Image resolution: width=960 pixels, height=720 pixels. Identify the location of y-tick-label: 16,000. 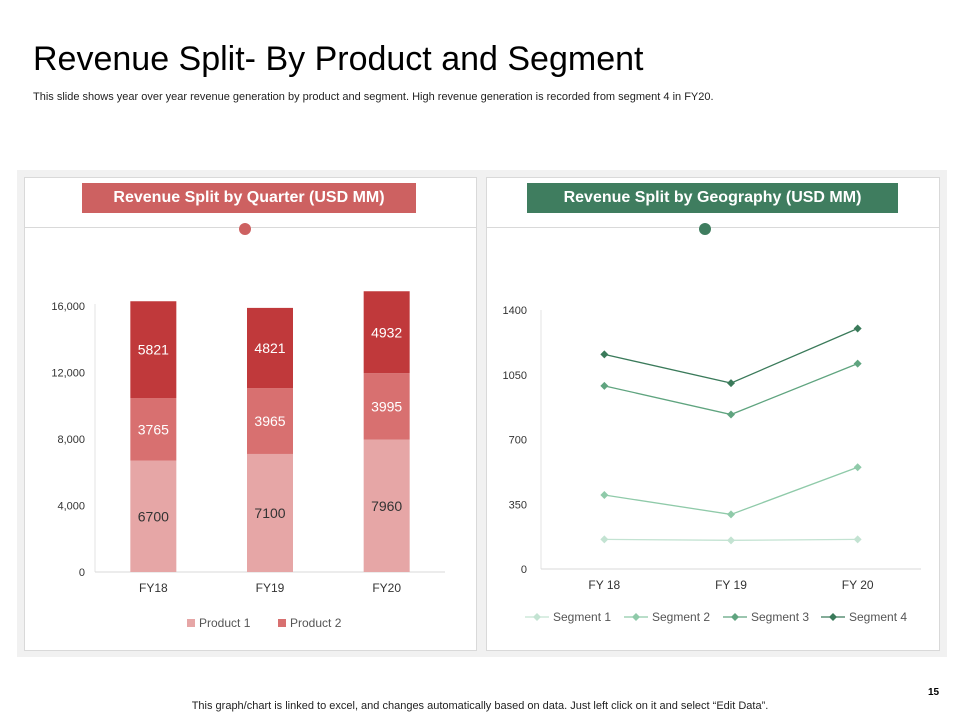
(68, 307).